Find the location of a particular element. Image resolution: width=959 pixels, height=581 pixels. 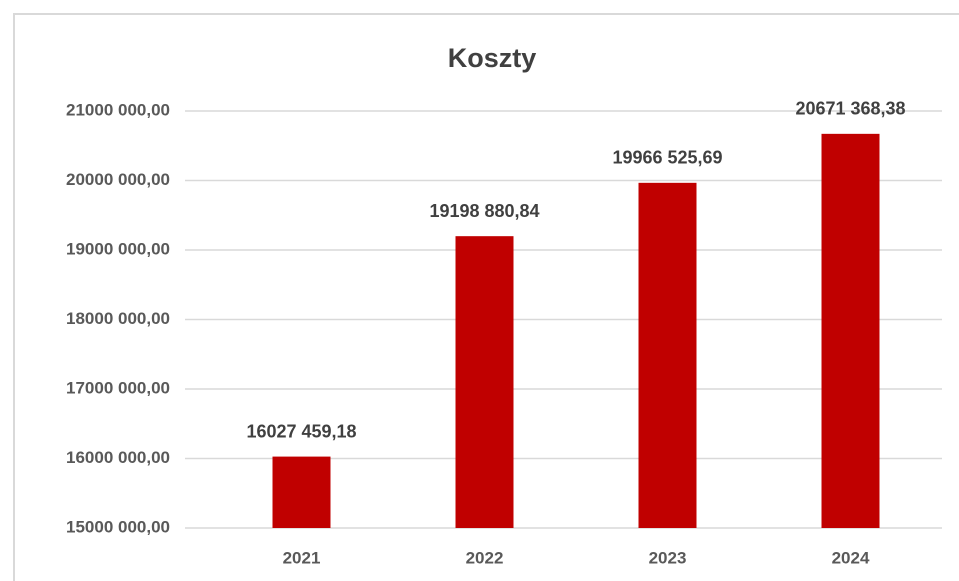

x-tick-label: 2022 is located at coordinates (485, 557).